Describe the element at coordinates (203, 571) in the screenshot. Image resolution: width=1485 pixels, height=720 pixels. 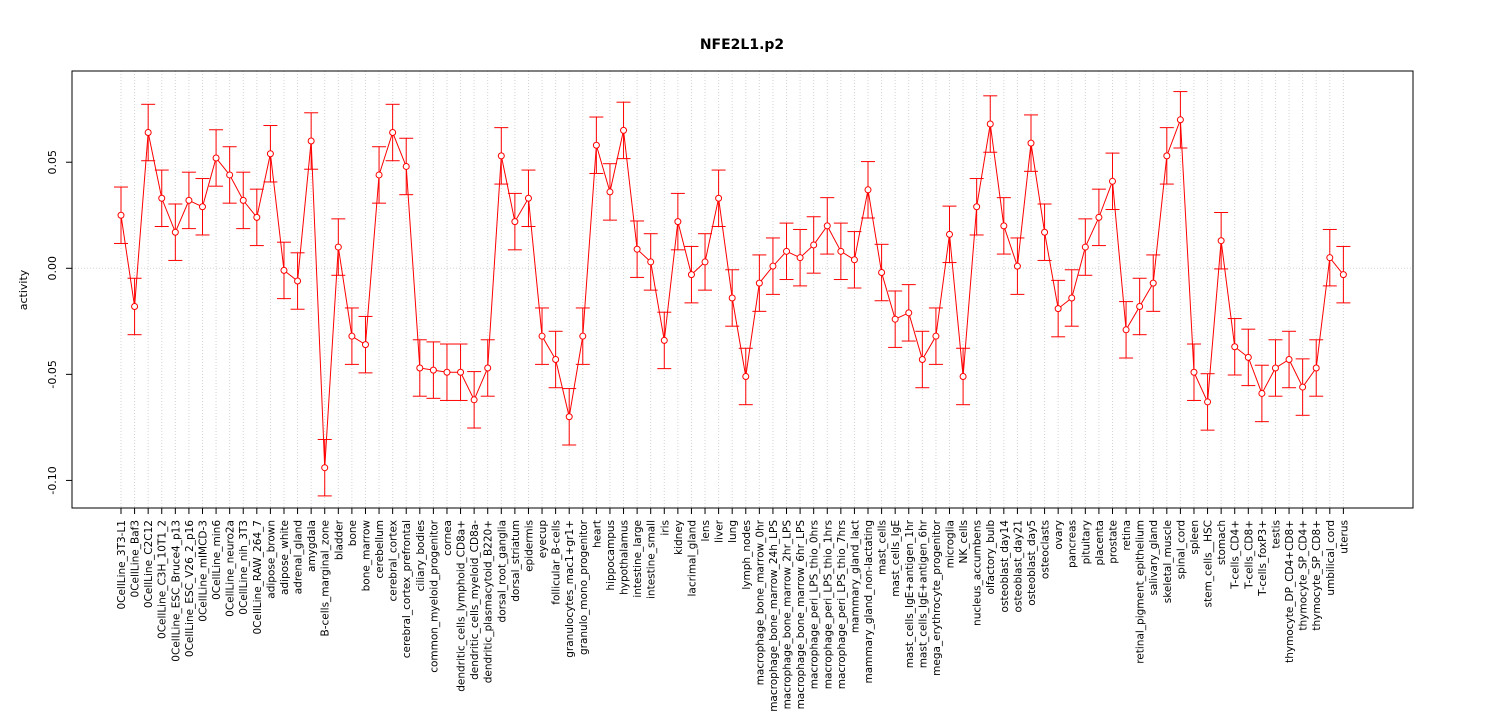
I see `x-tick-label: 0CellLine_mIMCD-3` at that location.